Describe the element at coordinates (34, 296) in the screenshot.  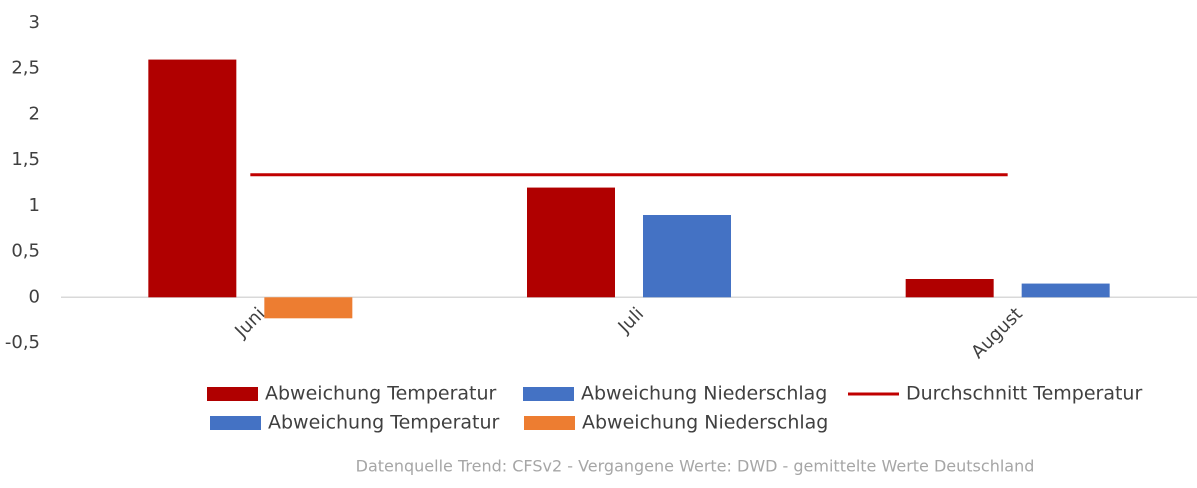
I see `y-tick-label: 0` at that location.